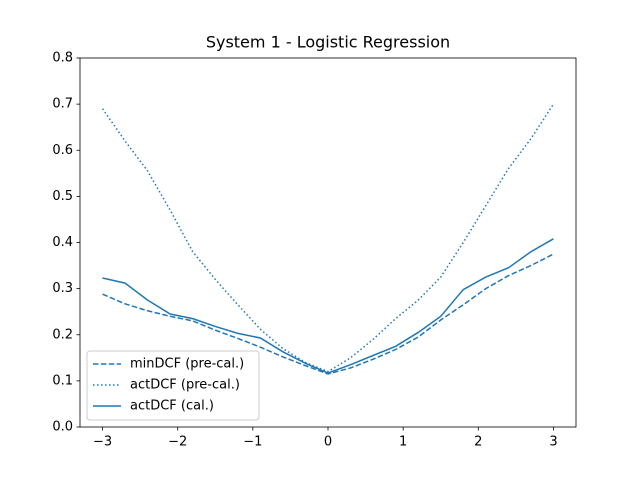 This screenshot has width=640, height=480. Describe the element at coordinates (177, 442) in the screenshot. I see `x-tick-label: −2` at that location.